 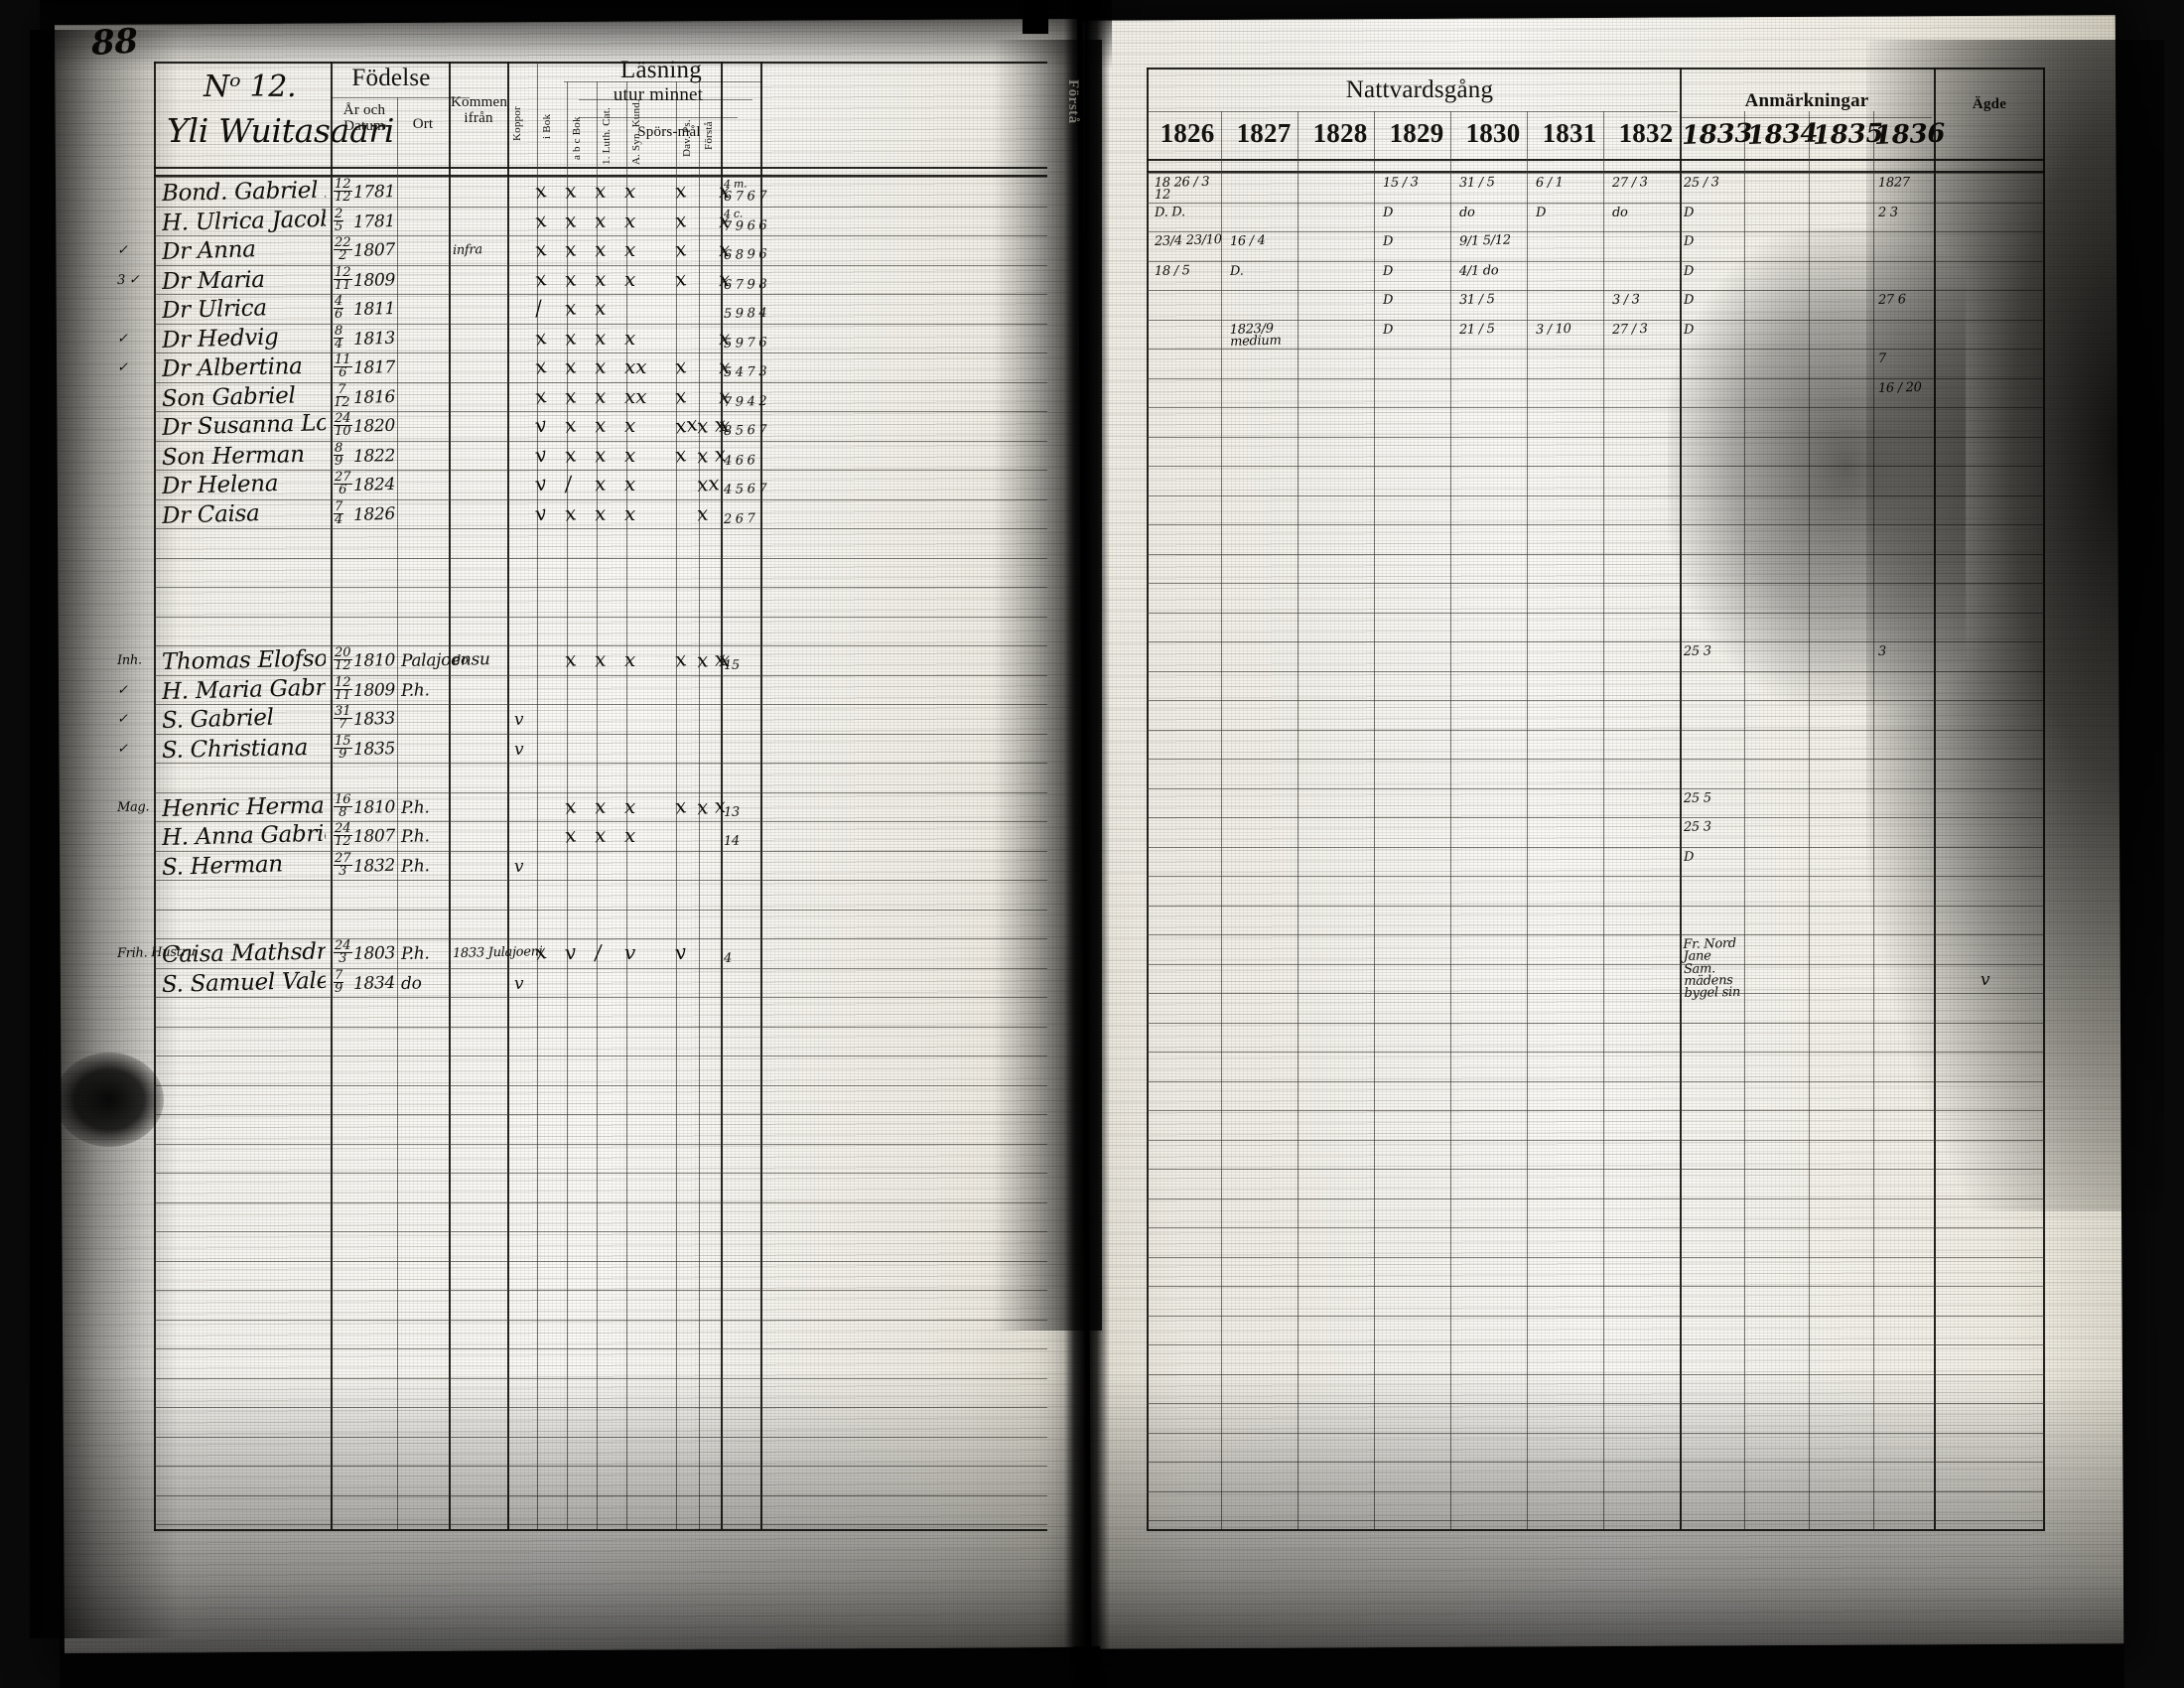 What do you see at coordinates (745, 284) in the screenshot?
I see `reading-grade: 6 7 9 8` at bounding box center [745, 284].